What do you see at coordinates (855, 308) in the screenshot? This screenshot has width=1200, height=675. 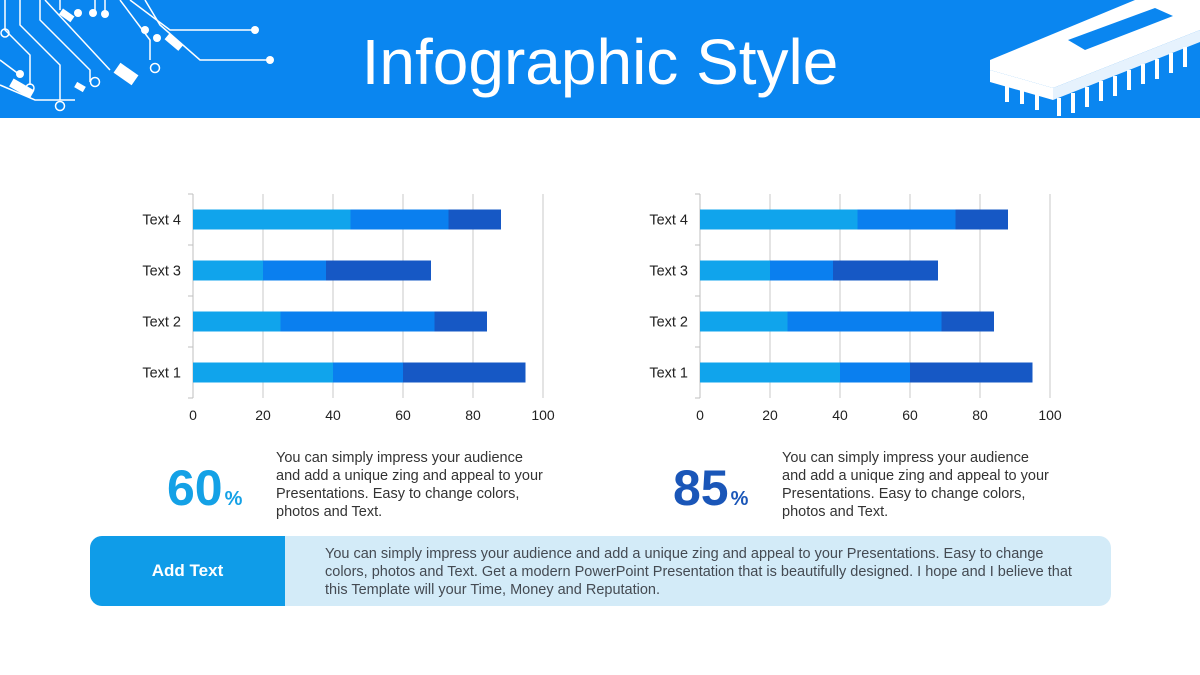 I see `bar-chart-right: 0 20 40 60 80 100 Text 1 Text 2 Text 3 Text 4` at bounding box center [855, 308].